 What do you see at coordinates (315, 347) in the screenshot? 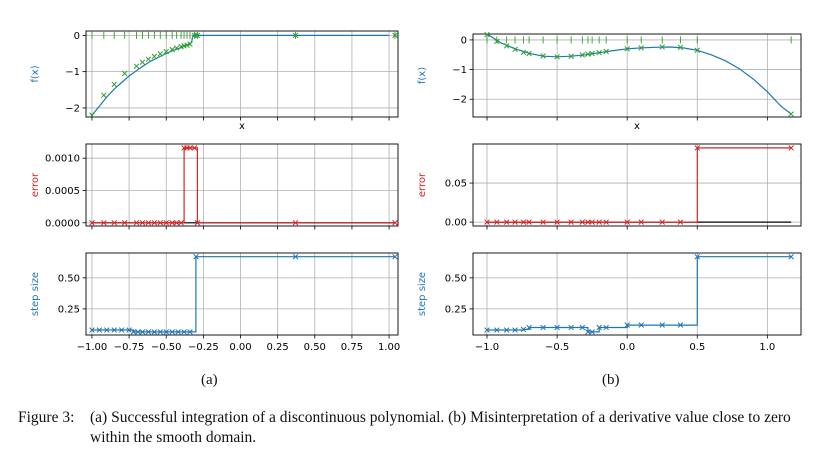
I see `x-tick-label: 0.50` at bounding box center [315, 347].